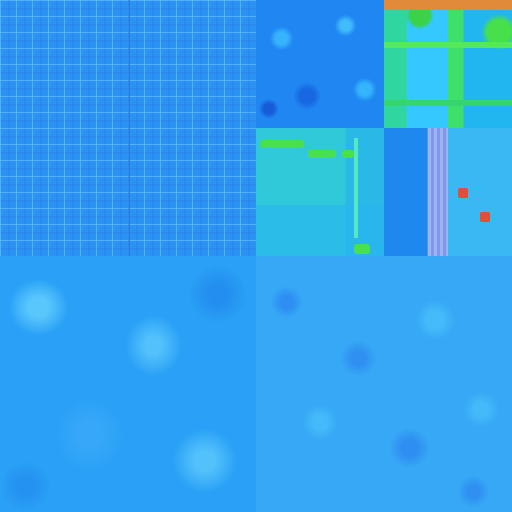 This screenshot has height=512, width=512. I want to click on blue-speckle-texture, so click(320, 64).